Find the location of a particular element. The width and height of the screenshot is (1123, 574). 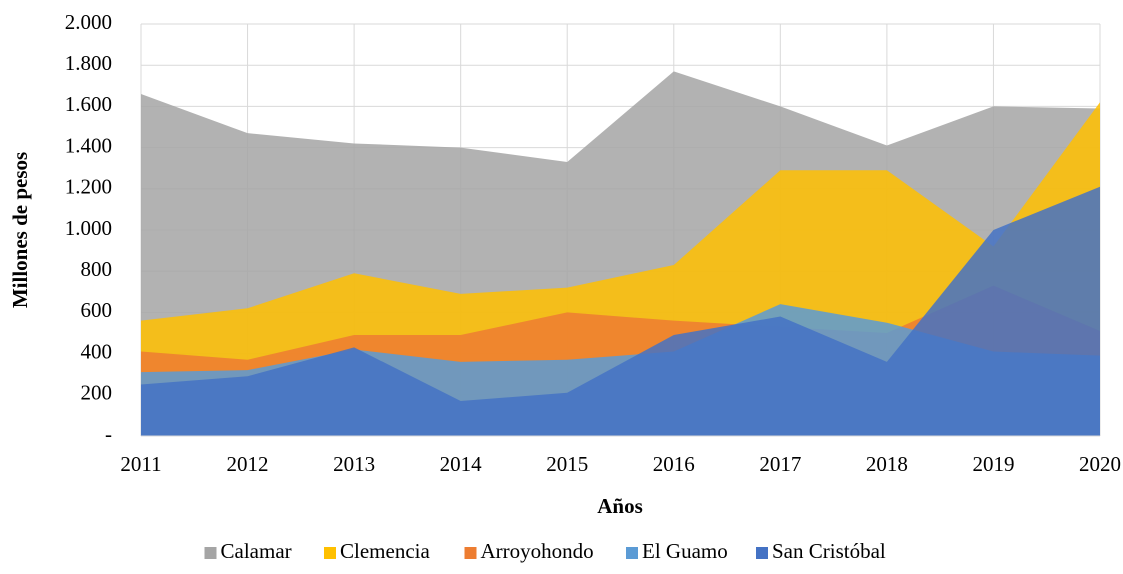

legend-label: Calamar is located at coordinates (256, 551).